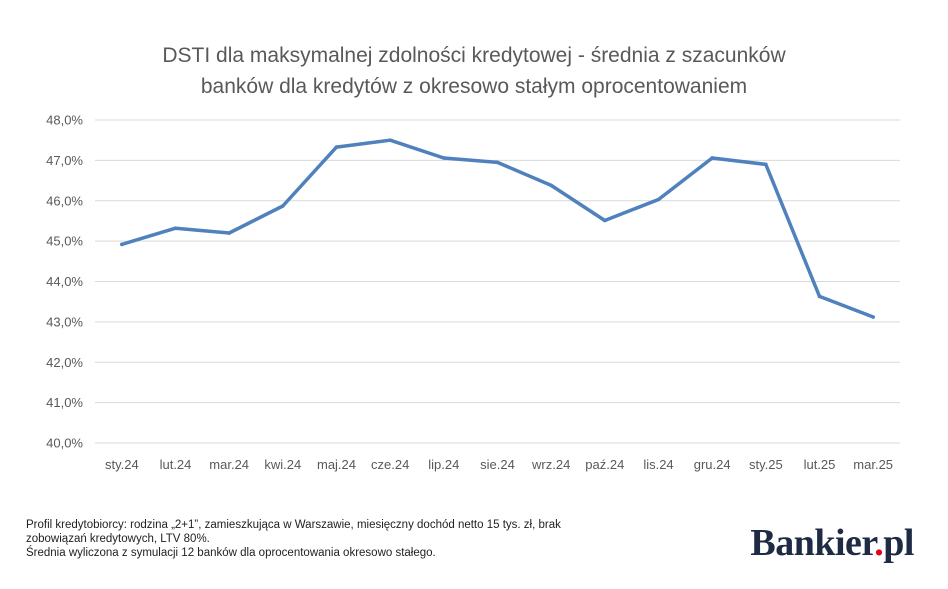 The height and width of the screenshot is (589, 948). What do you see at coordinates (812, 543) in the screenshot?
I see `logo-name: Bankier` at bounding box center [812, 543].